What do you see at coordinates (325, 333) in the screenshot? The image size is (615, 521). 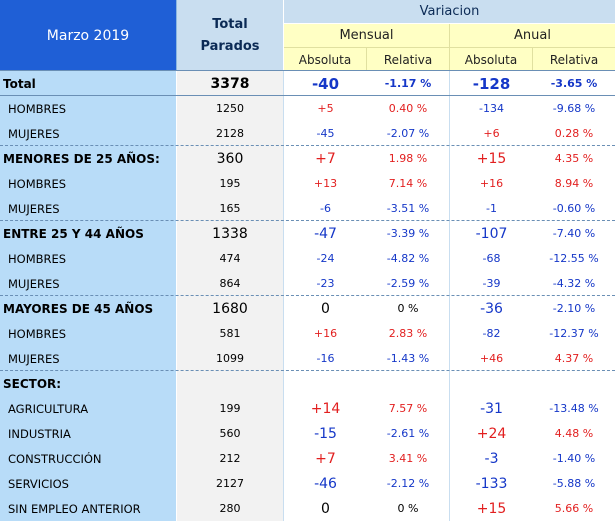 I see `m-abs-cell: +16` at bounding box center [325, 333].